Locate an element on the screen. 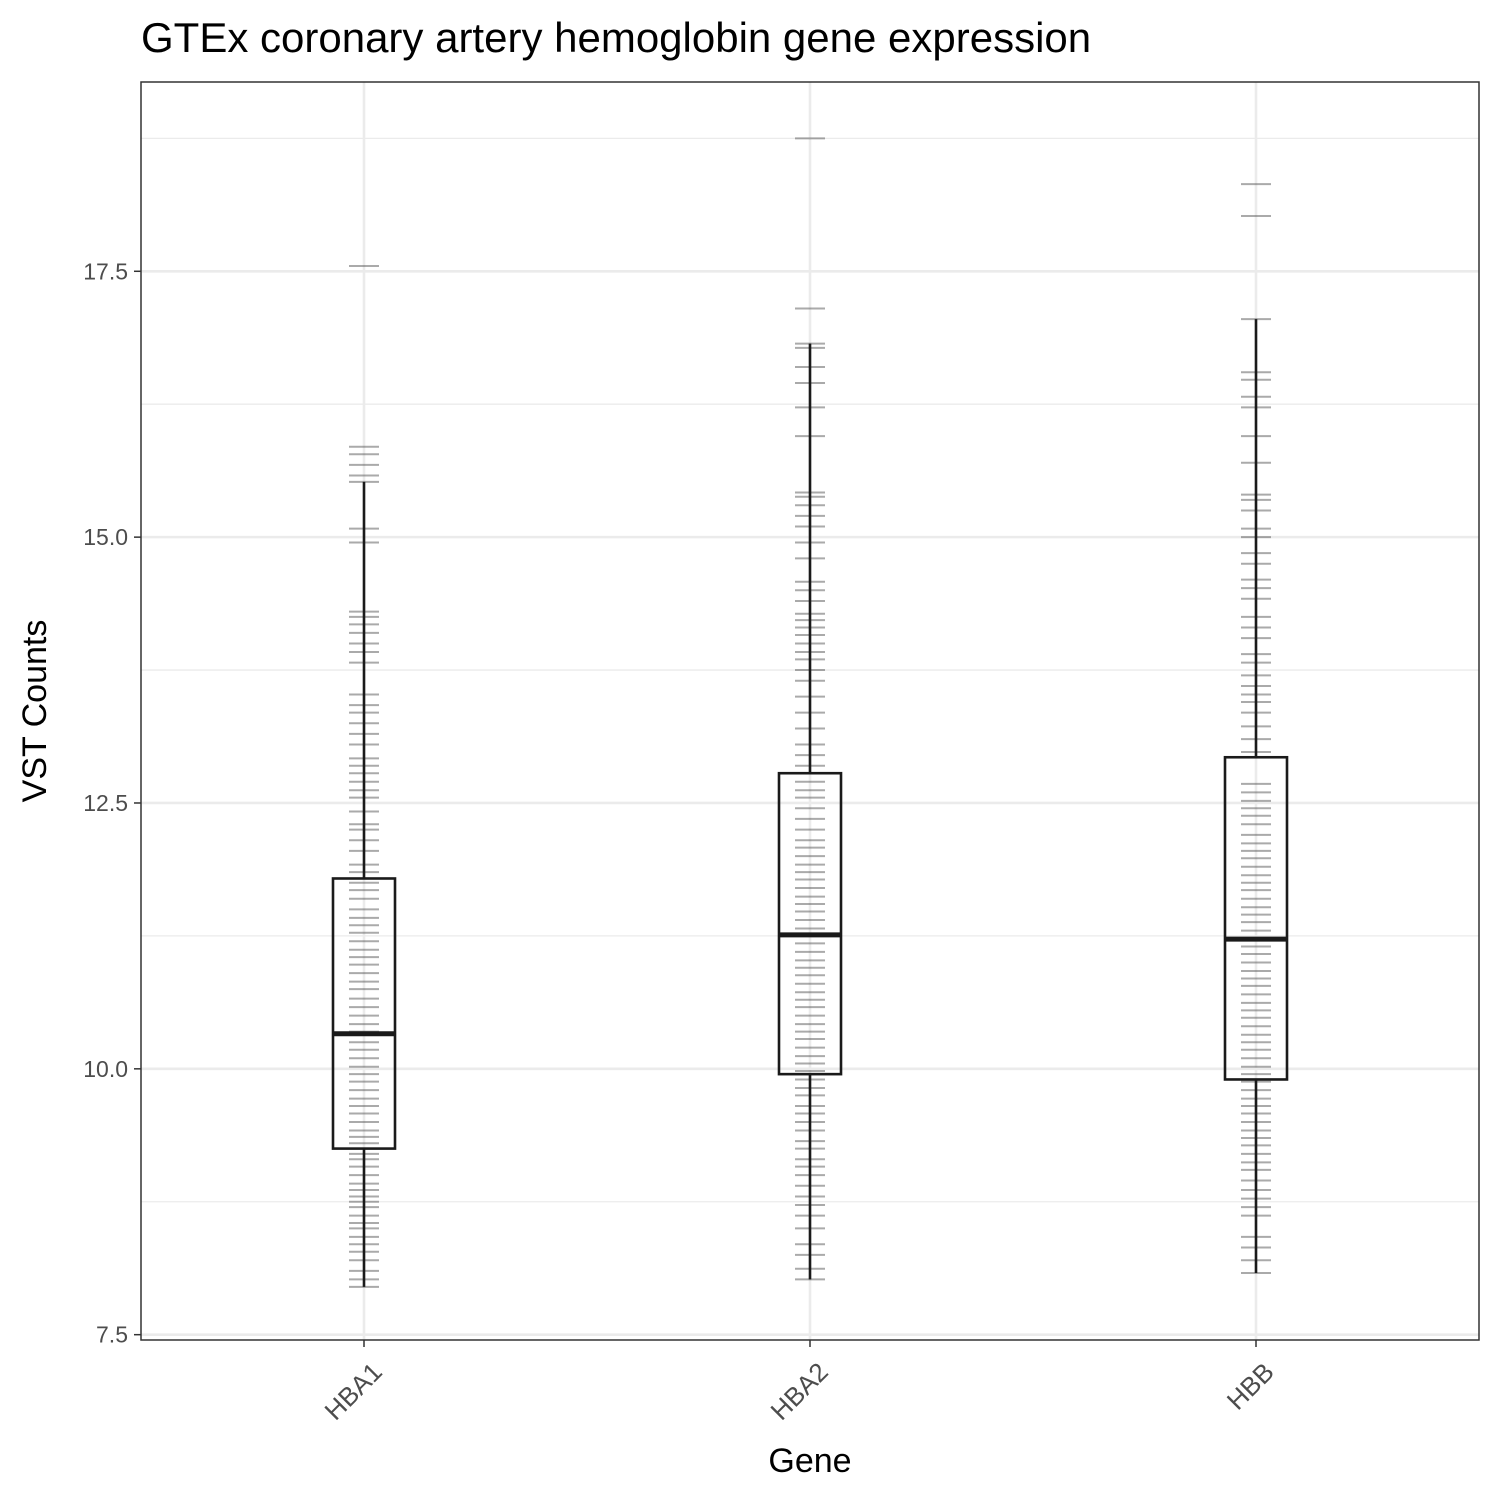  box-hbb is located at coordinates (1256, 918).